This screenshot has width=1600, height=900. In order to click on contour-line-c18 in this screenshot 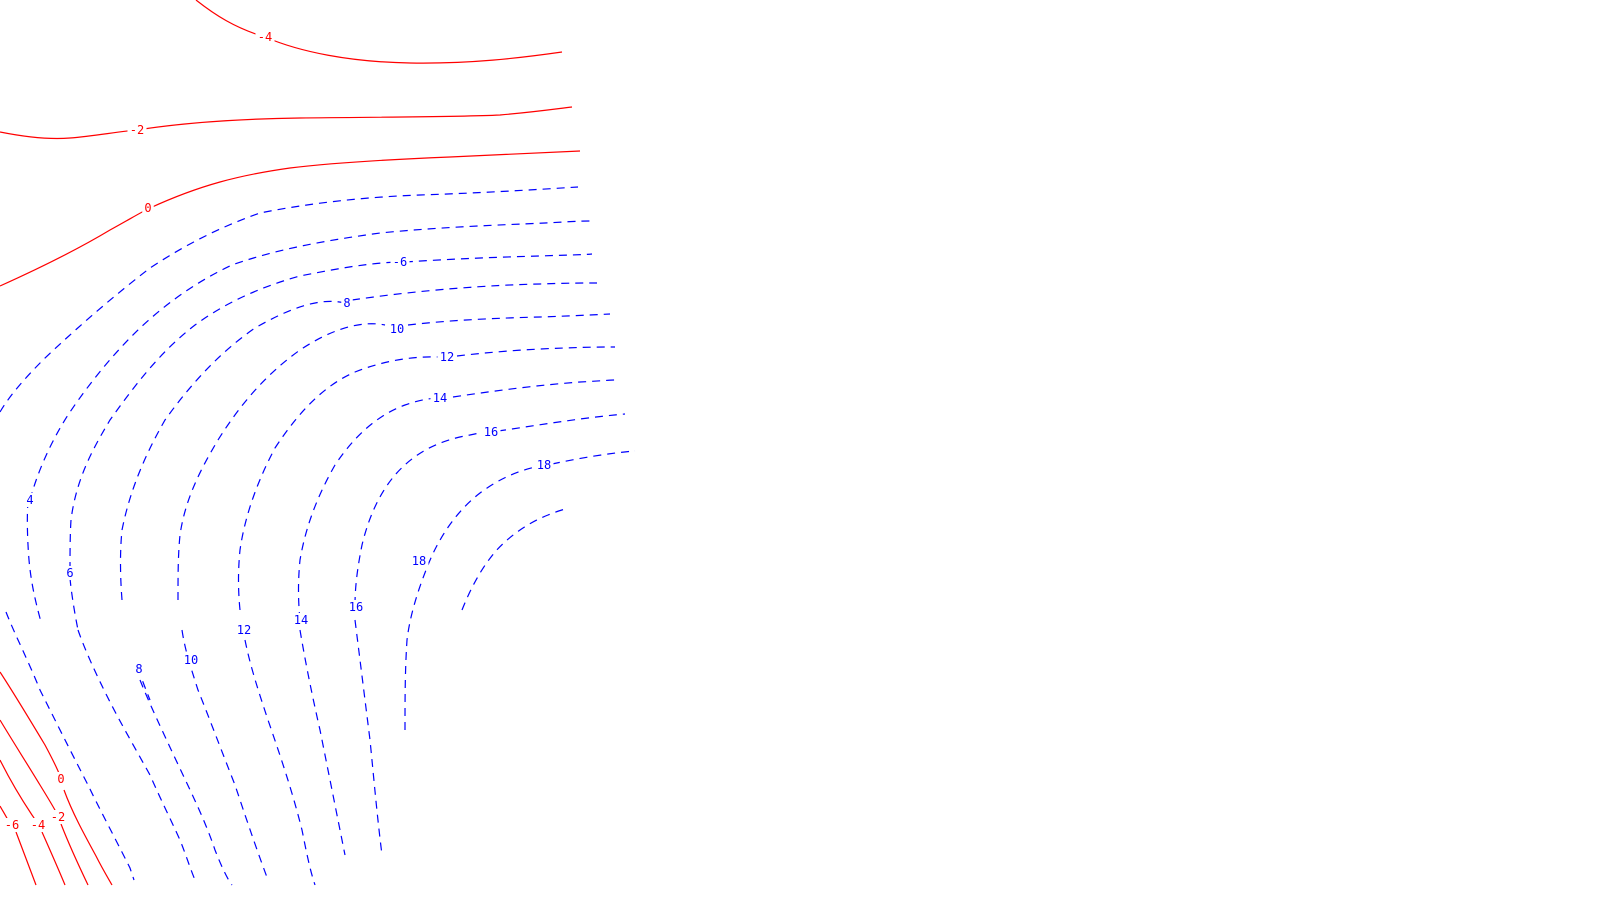, I will do `click(462, 634)`.